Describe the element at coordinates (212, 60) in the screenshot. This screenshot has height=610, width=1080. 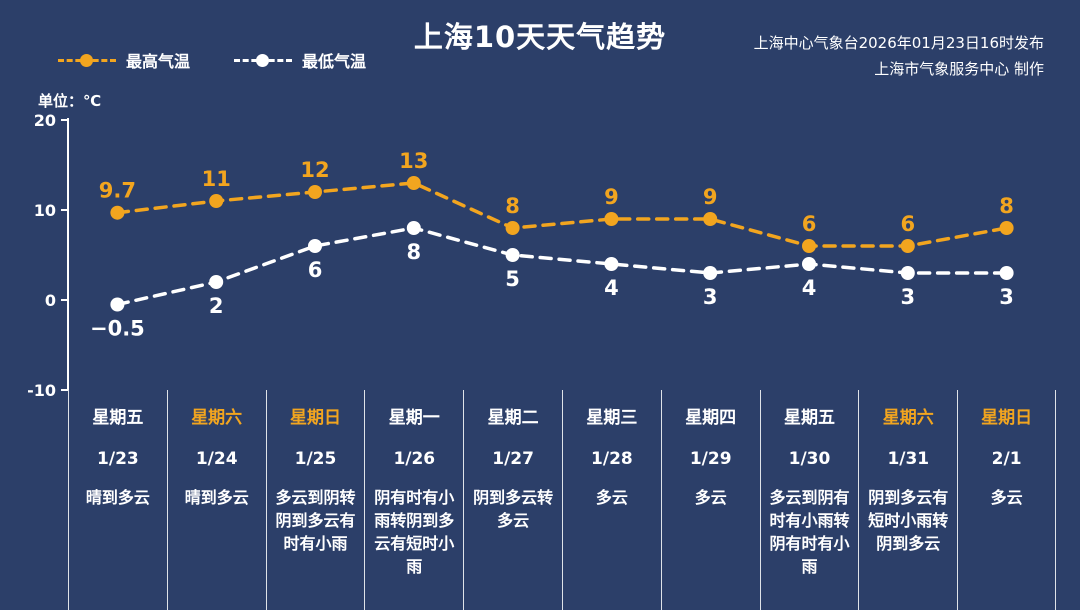
I see `chart-legend: 最高气温 最低气温` at that location.